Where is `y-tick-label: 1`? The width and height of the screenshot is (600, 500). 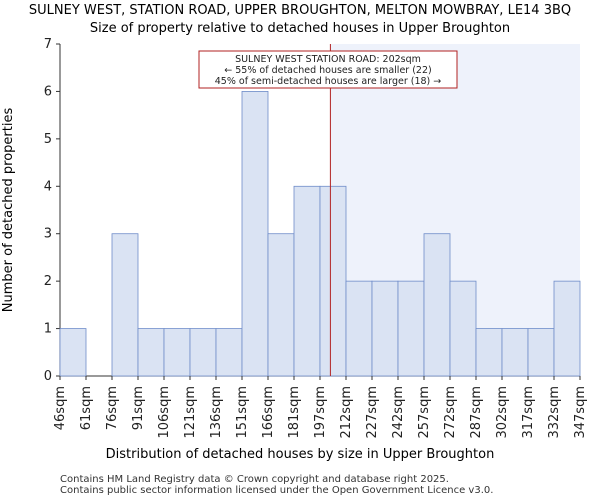 y-tick-label: 1 is located at coordinates (48, 329).